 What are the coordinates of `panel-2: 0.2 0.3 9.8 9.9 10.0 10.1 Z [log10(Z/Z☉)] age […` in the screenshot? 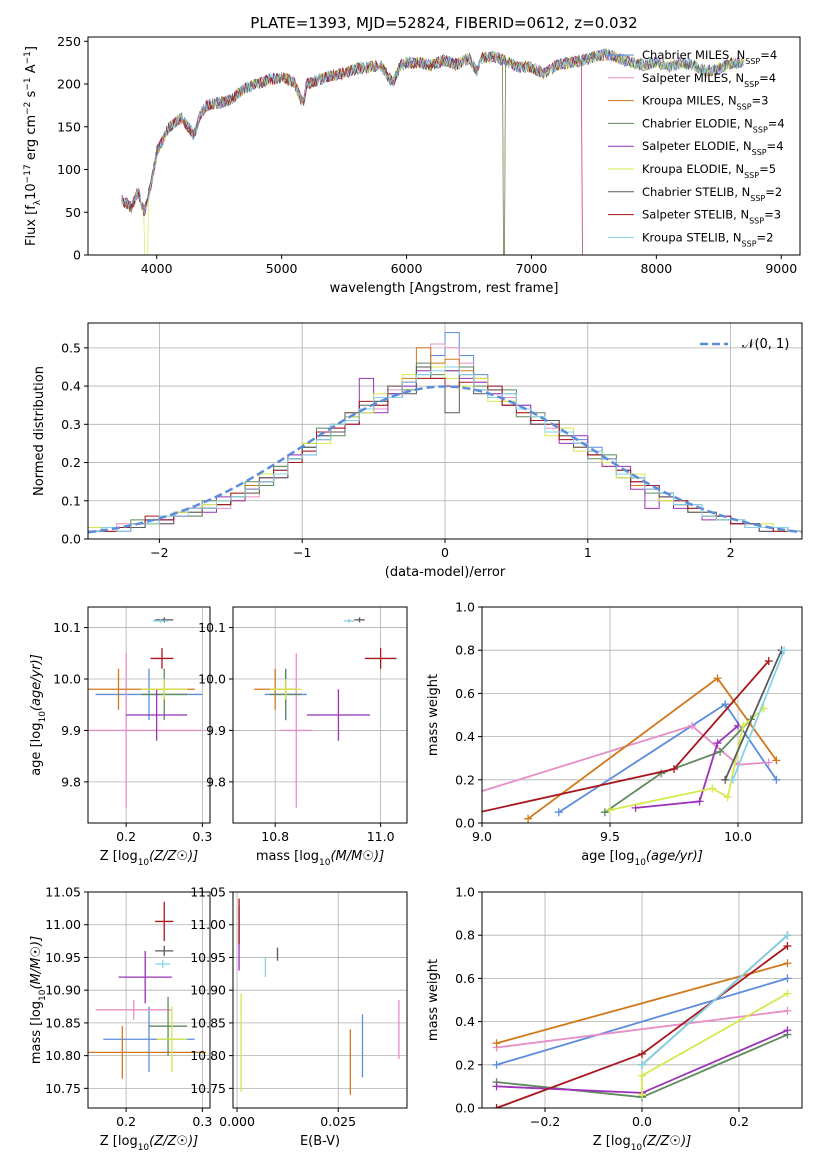 It's located at (120, 737).